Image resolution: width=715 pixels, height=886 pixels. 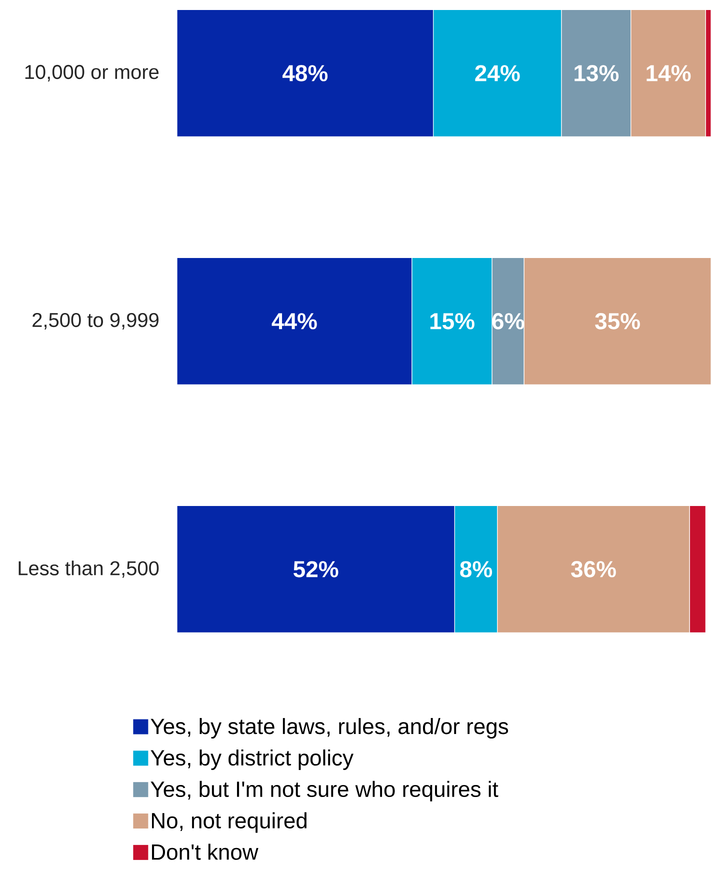 What do you see at coordinates (95, 321) in the screenshot?
I see `y-tick-label: 2,500 to 9,999` at bounding box center [95, 321].